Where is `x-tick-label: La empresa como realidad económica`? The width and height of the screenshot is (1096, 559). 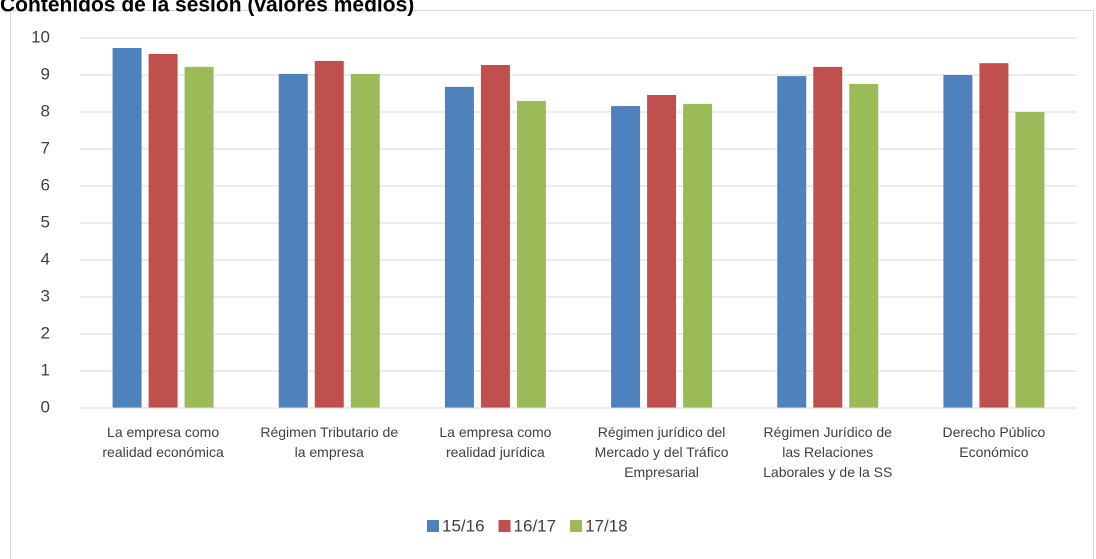
x-tick-label: La empresa como realidad económica is located at coordinates (163, 442).